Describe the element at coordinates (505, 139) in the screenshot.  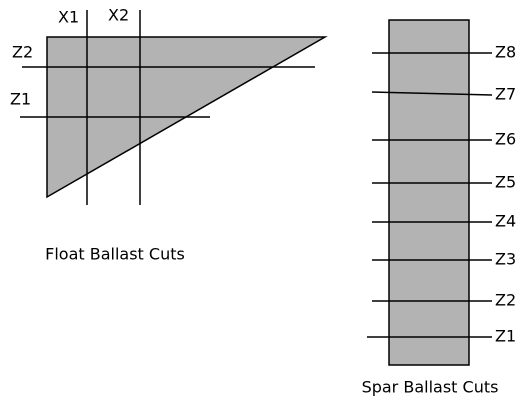
I see `spar-cut-label: Z6` at that location.